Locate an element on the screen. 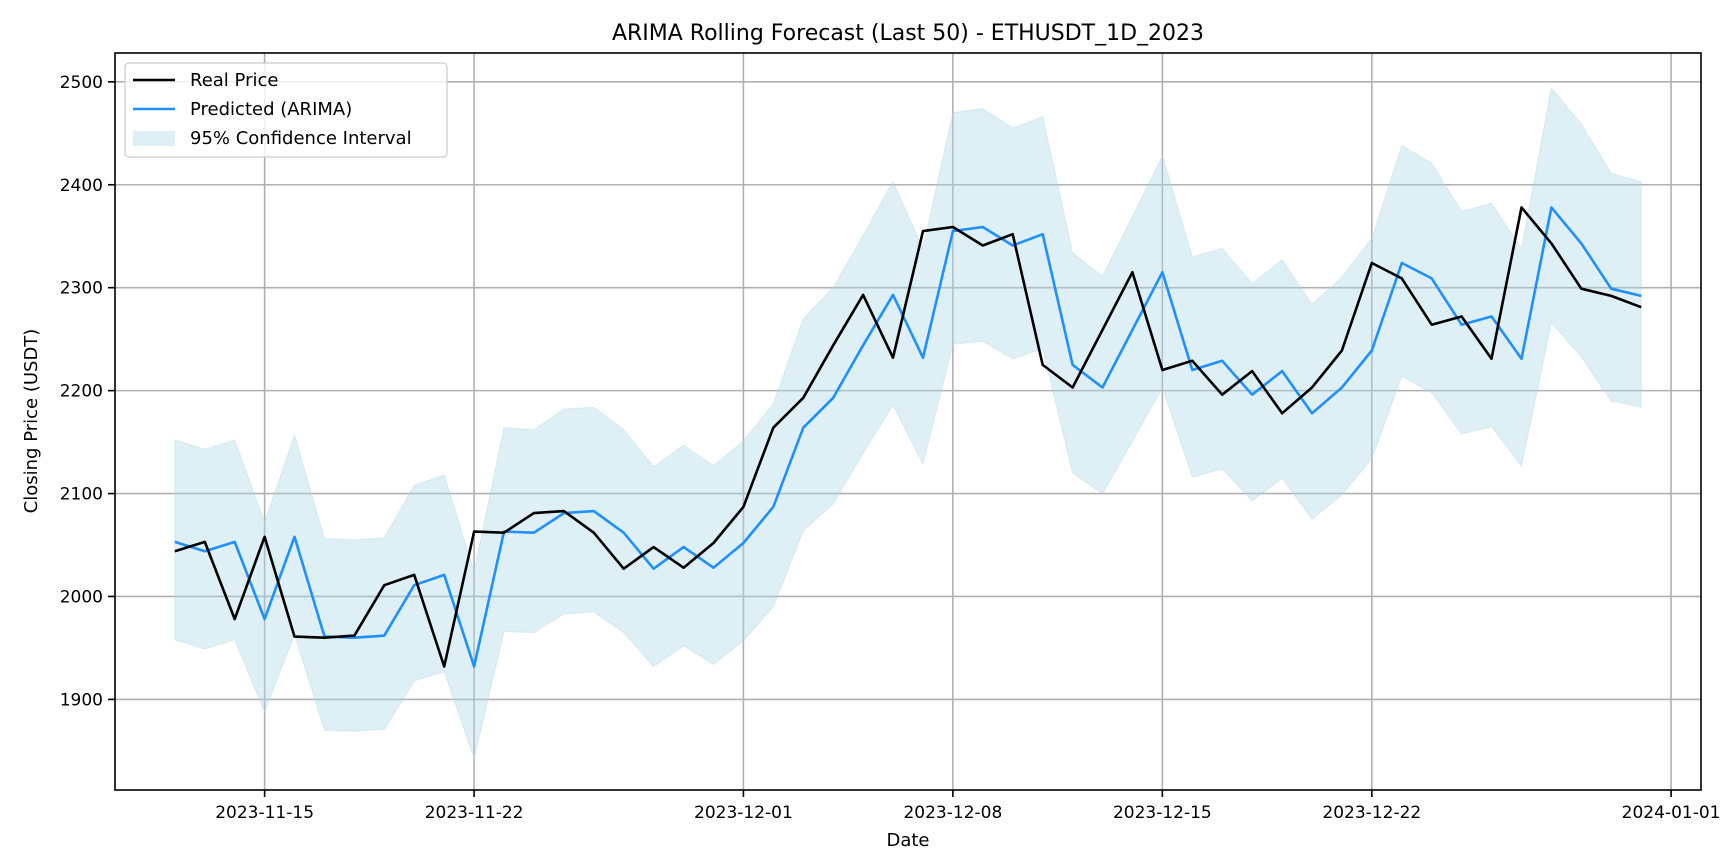 The width and height of the screenshot is (1728, 864). y-tick-label: 1900 is located at coordinates (81, 700).